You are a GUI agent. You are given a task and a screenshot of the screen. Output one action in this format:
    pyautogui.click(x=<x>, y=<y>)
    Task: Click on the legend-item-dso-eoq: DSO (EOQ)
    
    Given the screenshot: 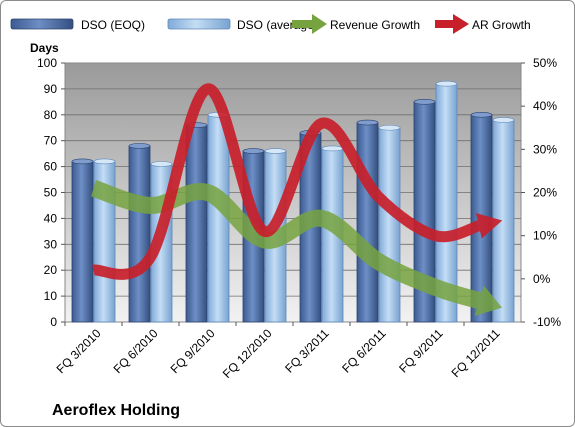 What is the action you would take?
    pyautogui.click(x=77, y=25)
    